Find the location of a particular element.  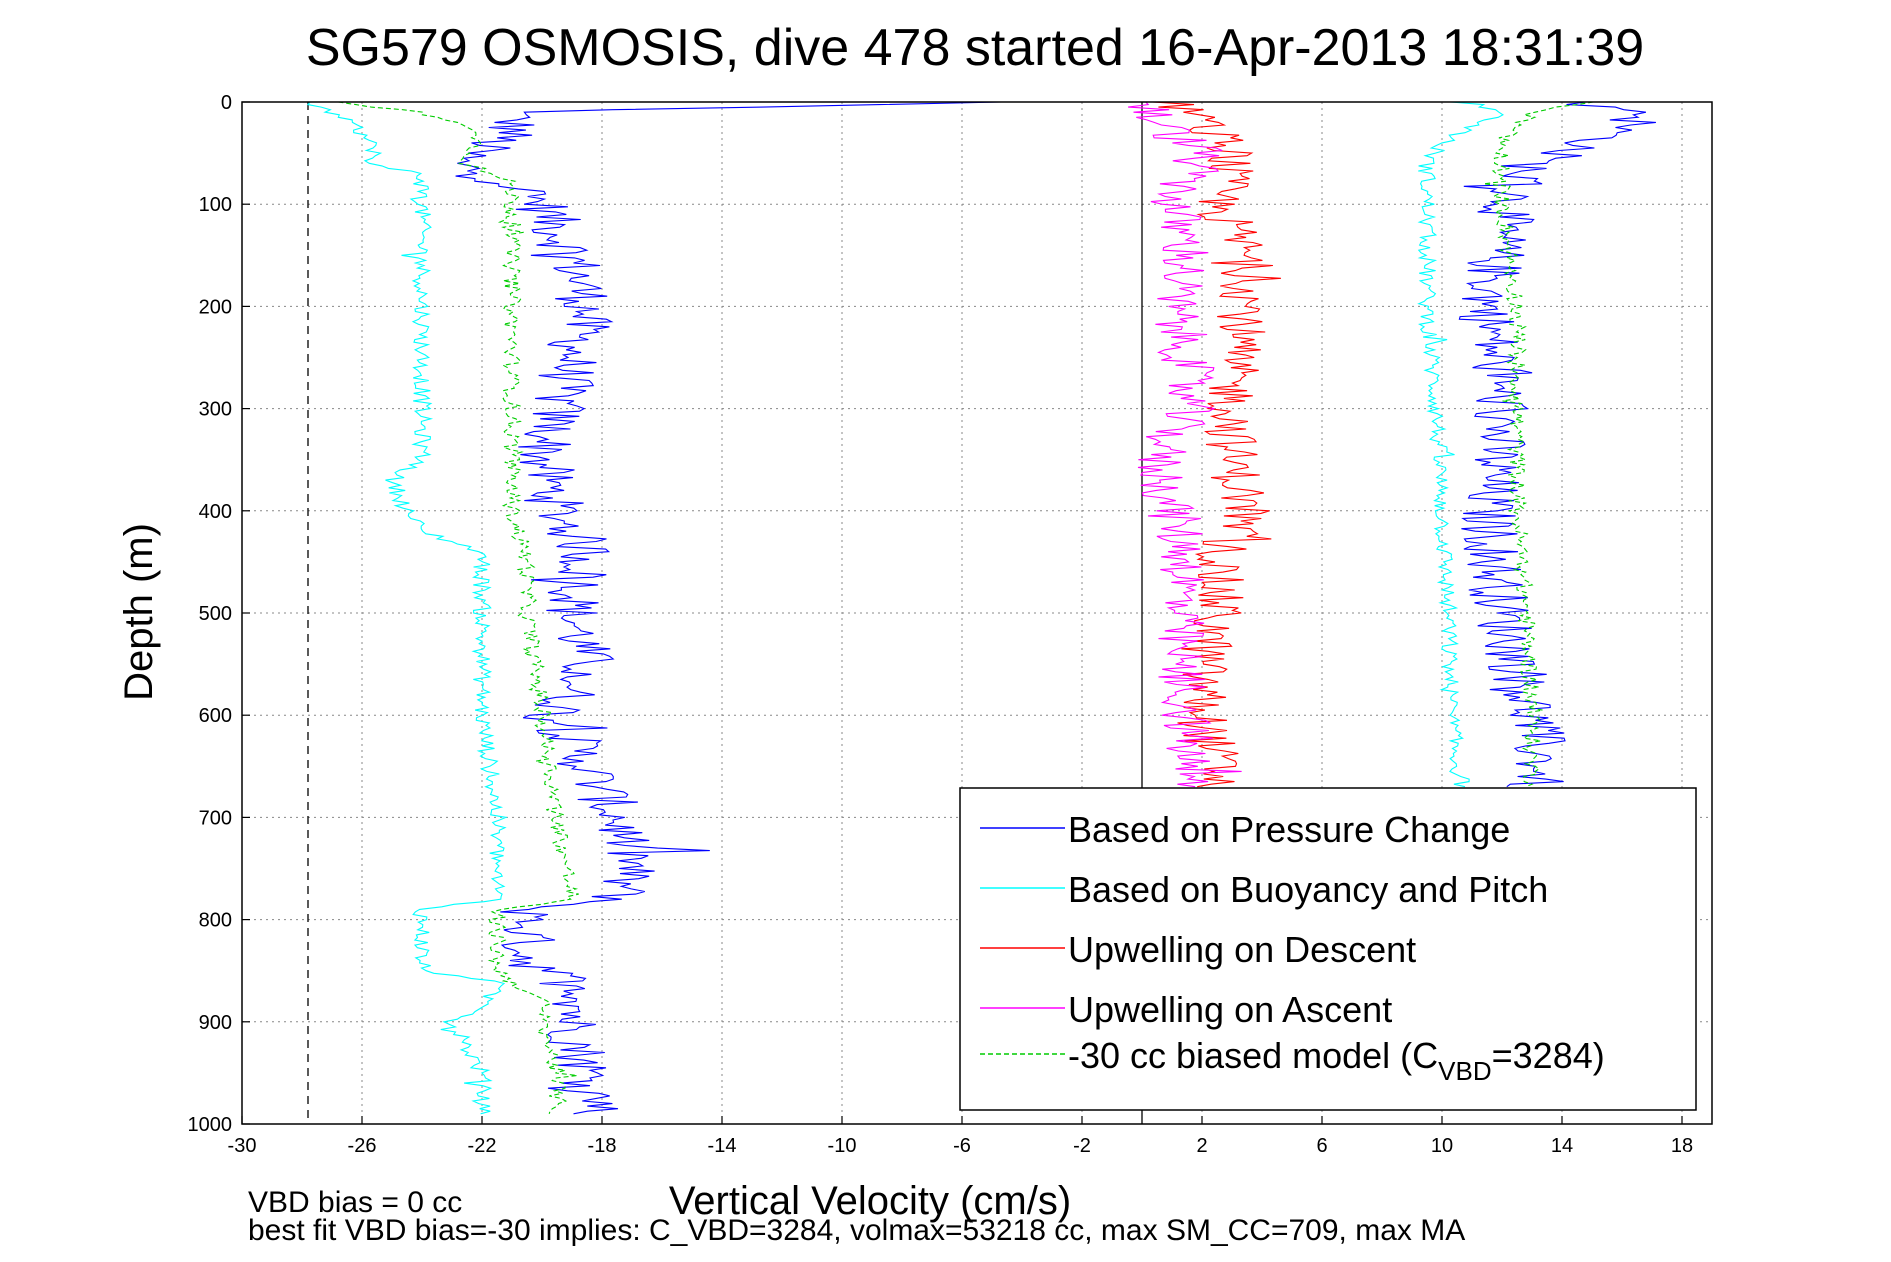

legend-label: Upwelling on Descent is located at coordinates (1242, 949).